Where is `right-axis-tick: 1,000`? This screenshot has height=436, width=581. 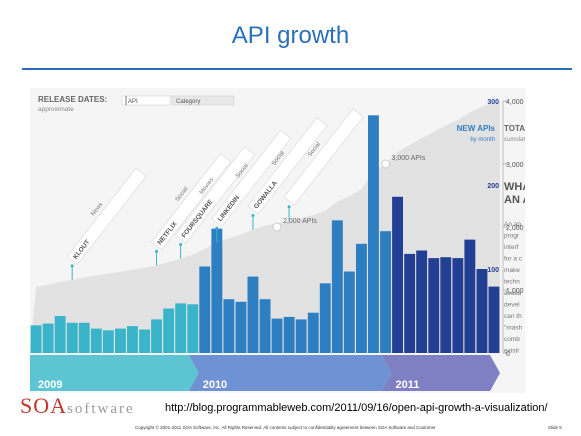 right-axis-tick: 1,000 is located at coordinates (515, 291).